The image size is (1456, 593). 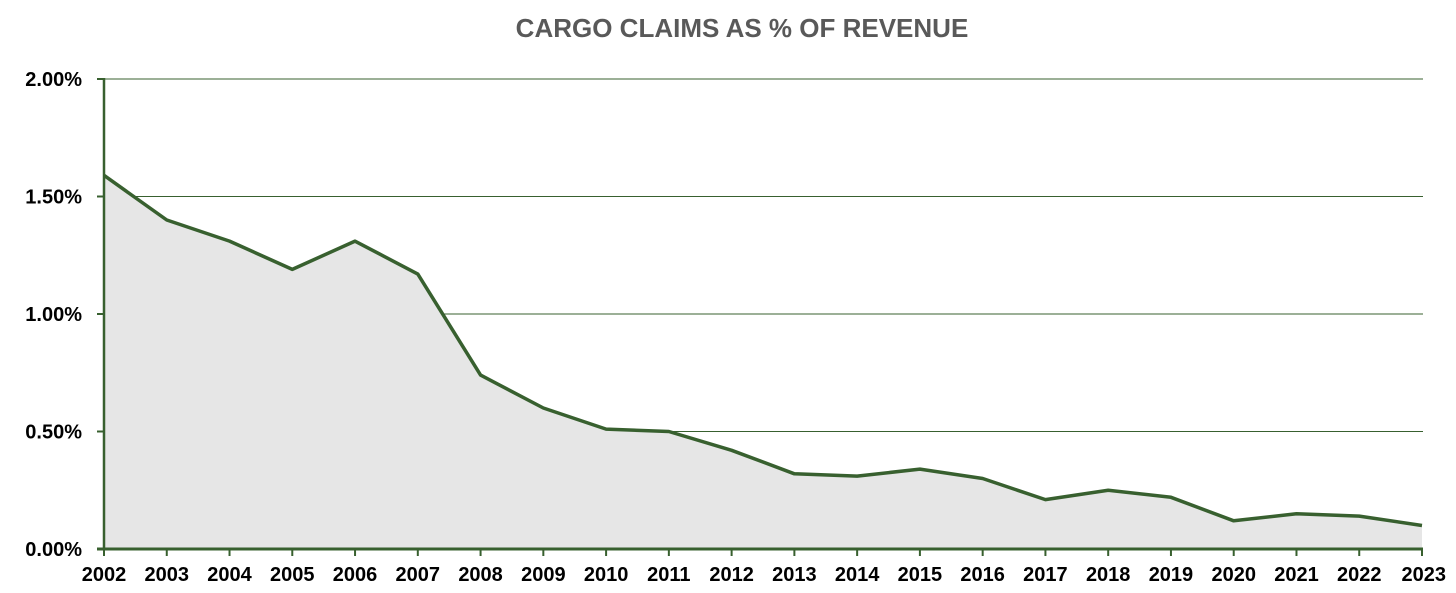 I want to click on x-tick-label: 2021, so click(x=1296, y=575).